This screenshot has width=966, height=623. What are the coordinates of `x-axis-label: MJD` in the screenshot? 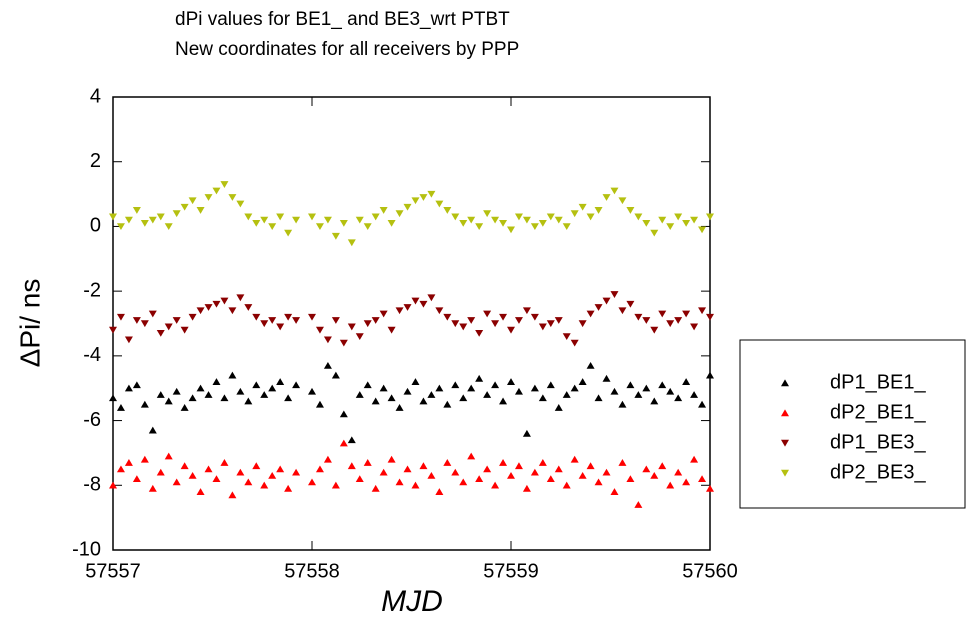 It's located at (412, 601).